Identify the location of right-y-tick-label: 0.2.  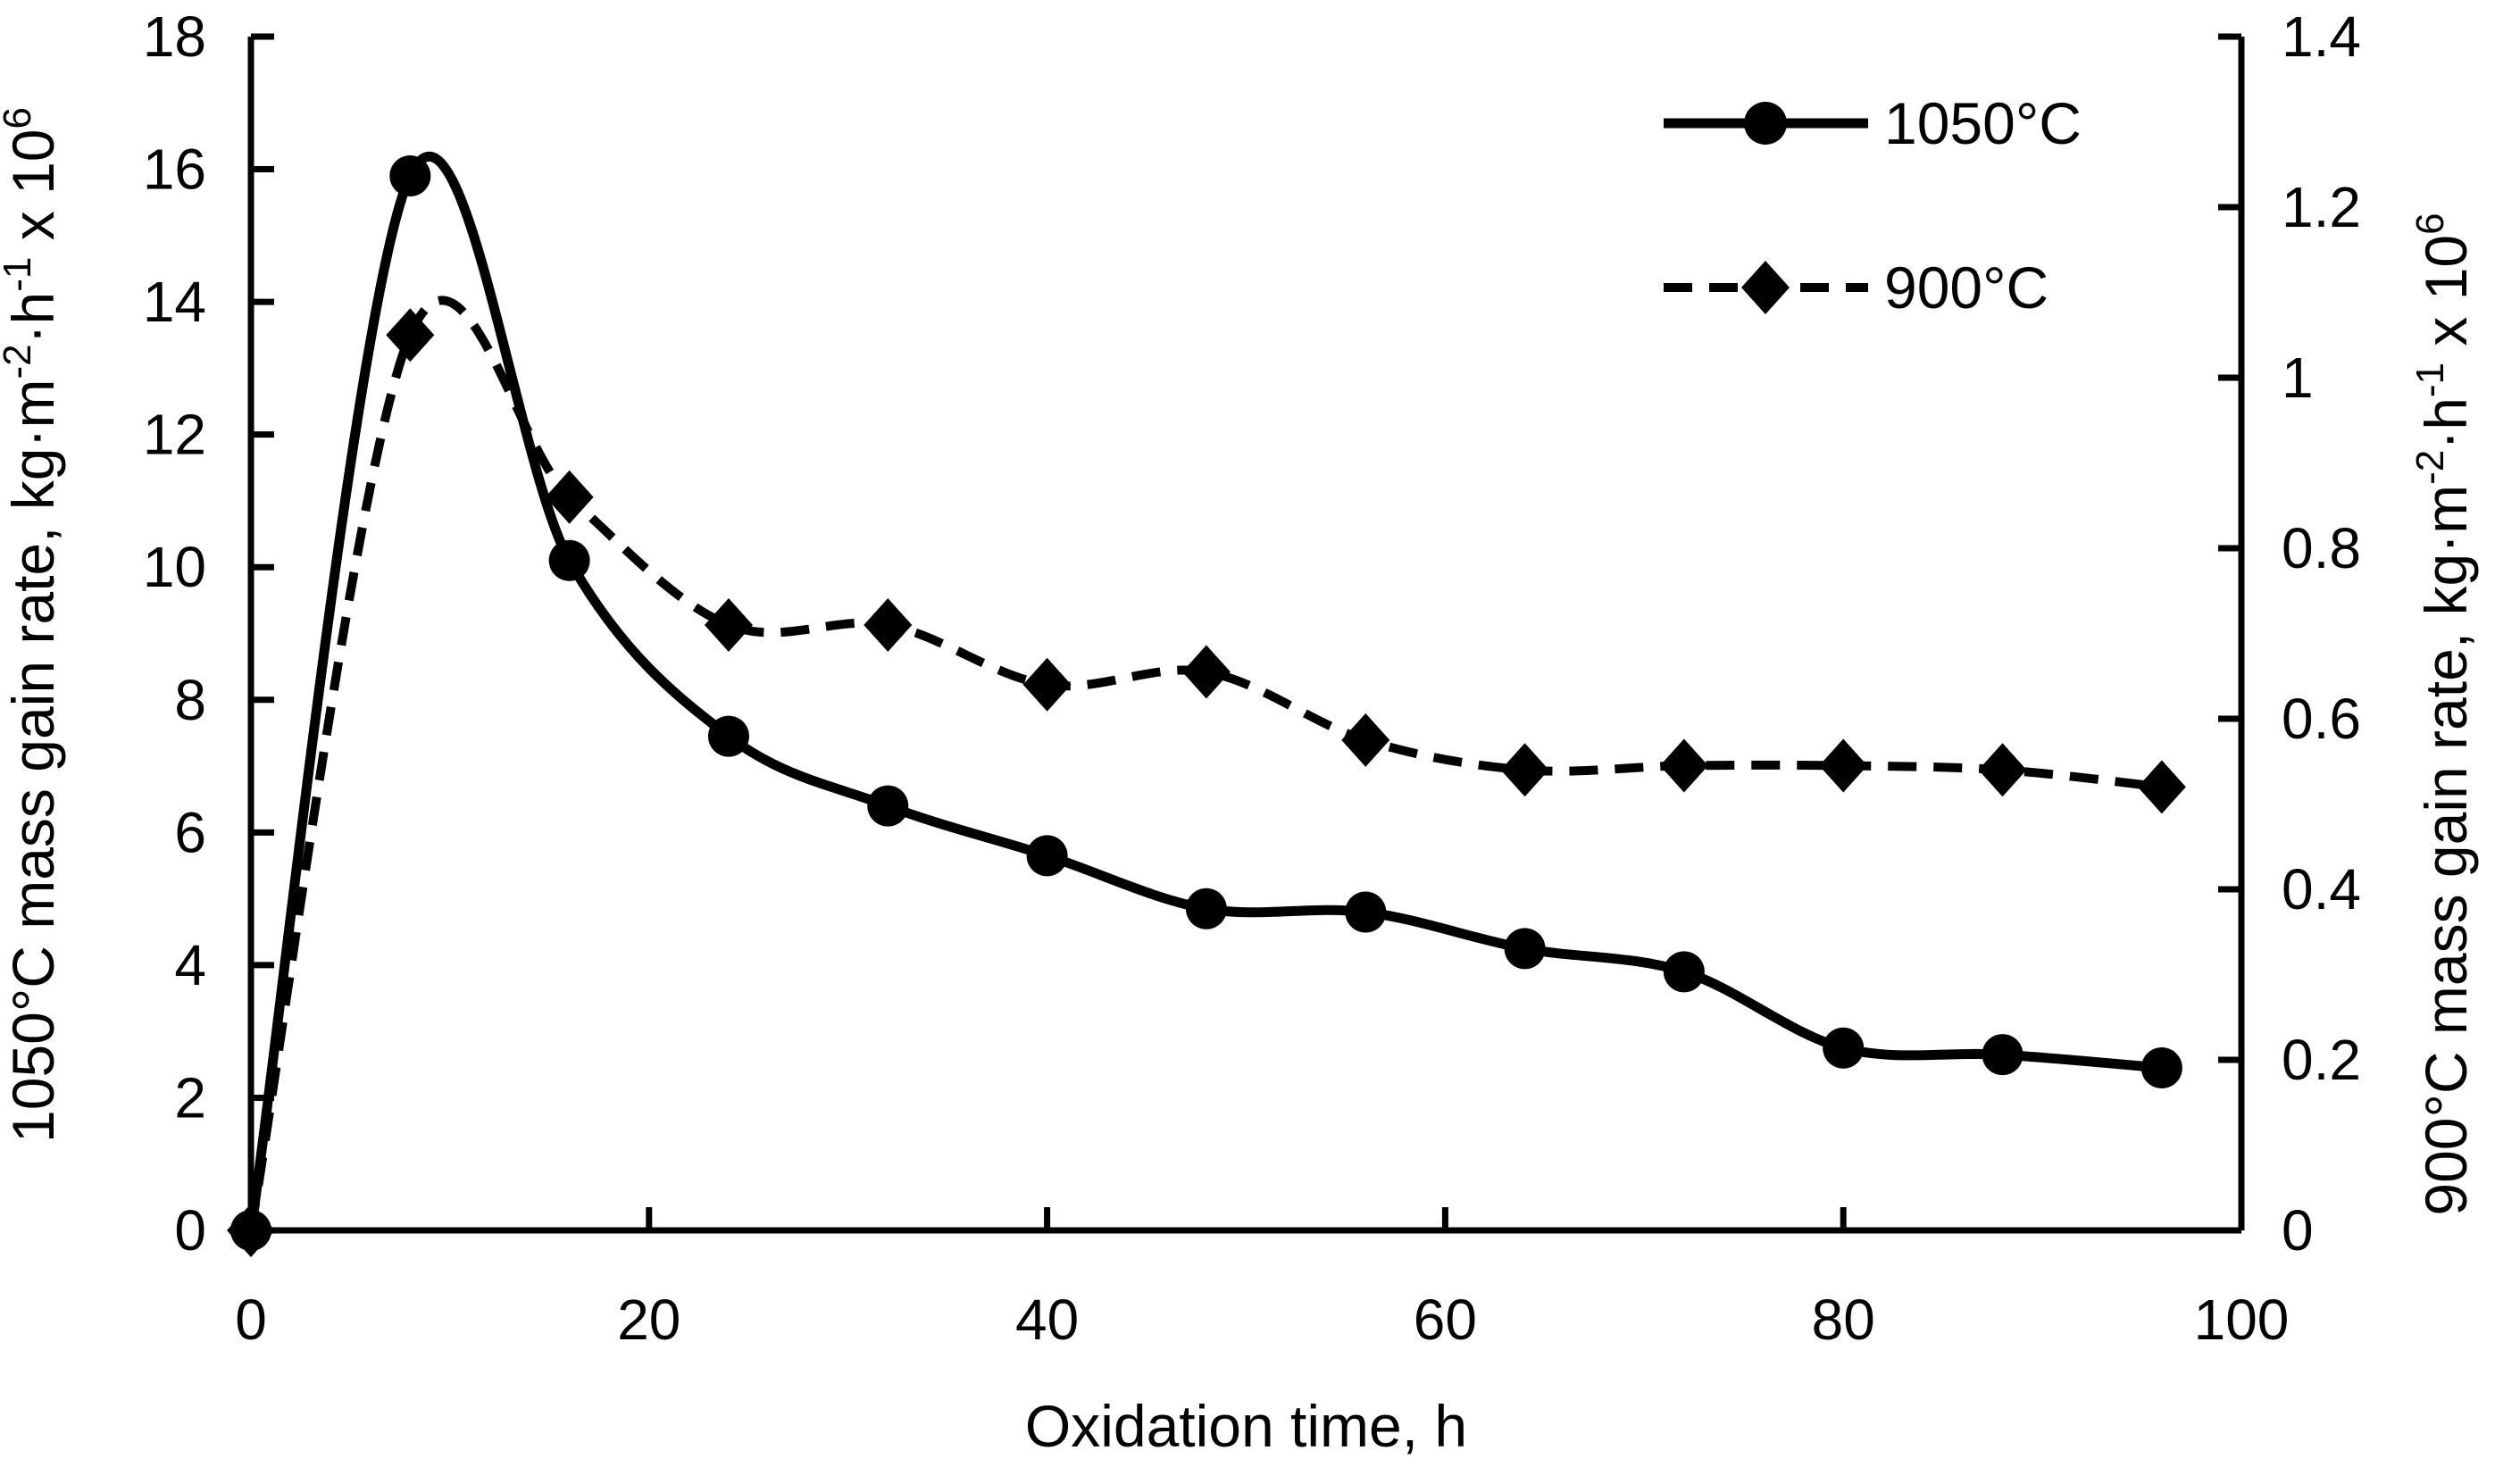
(2322, 1060).